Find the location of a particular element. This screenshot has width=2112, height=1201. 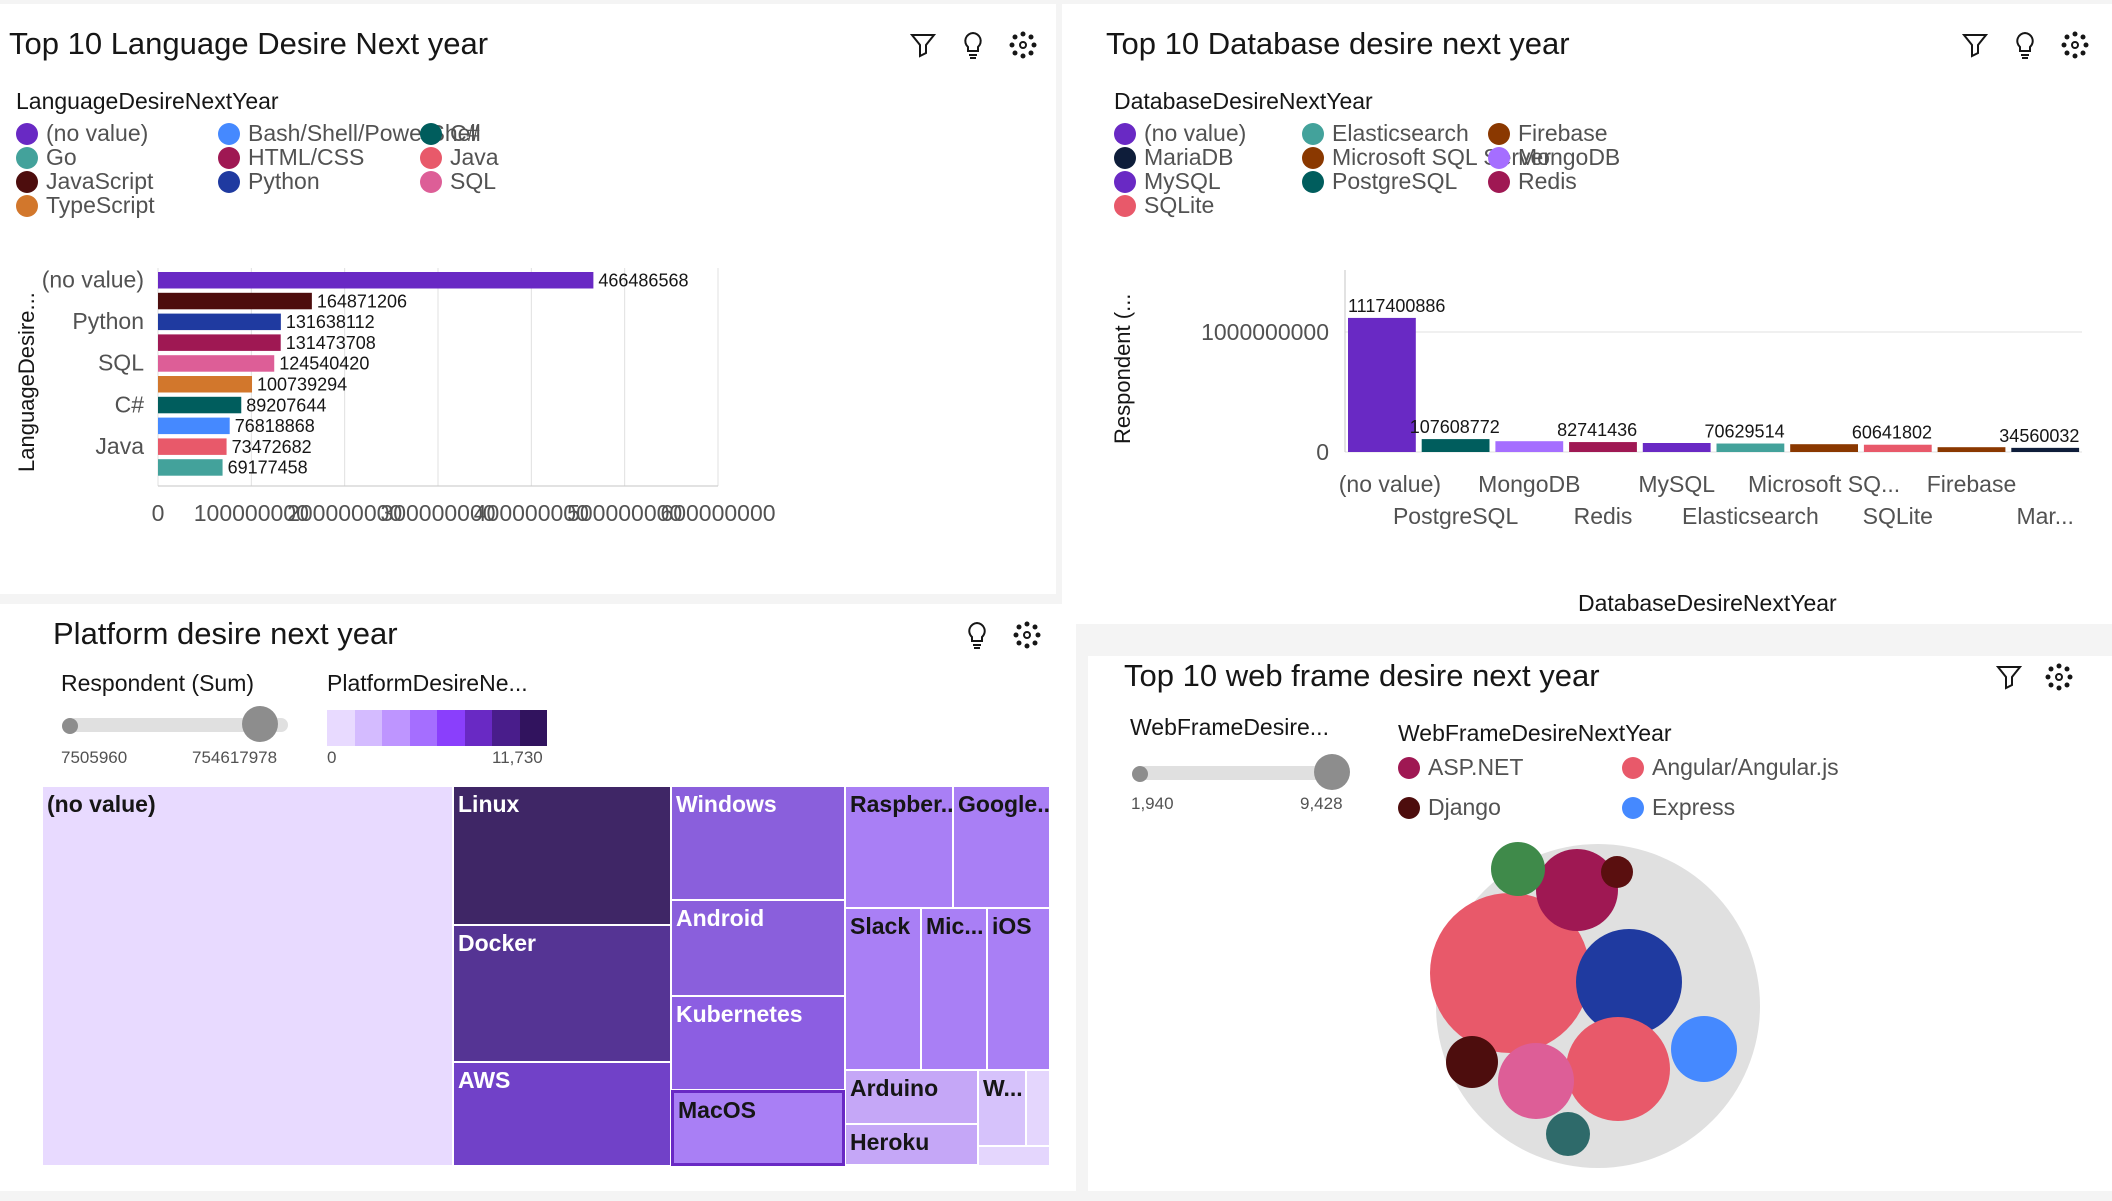

treemap-cell-label: Docker is located at coordinates (497, 943).